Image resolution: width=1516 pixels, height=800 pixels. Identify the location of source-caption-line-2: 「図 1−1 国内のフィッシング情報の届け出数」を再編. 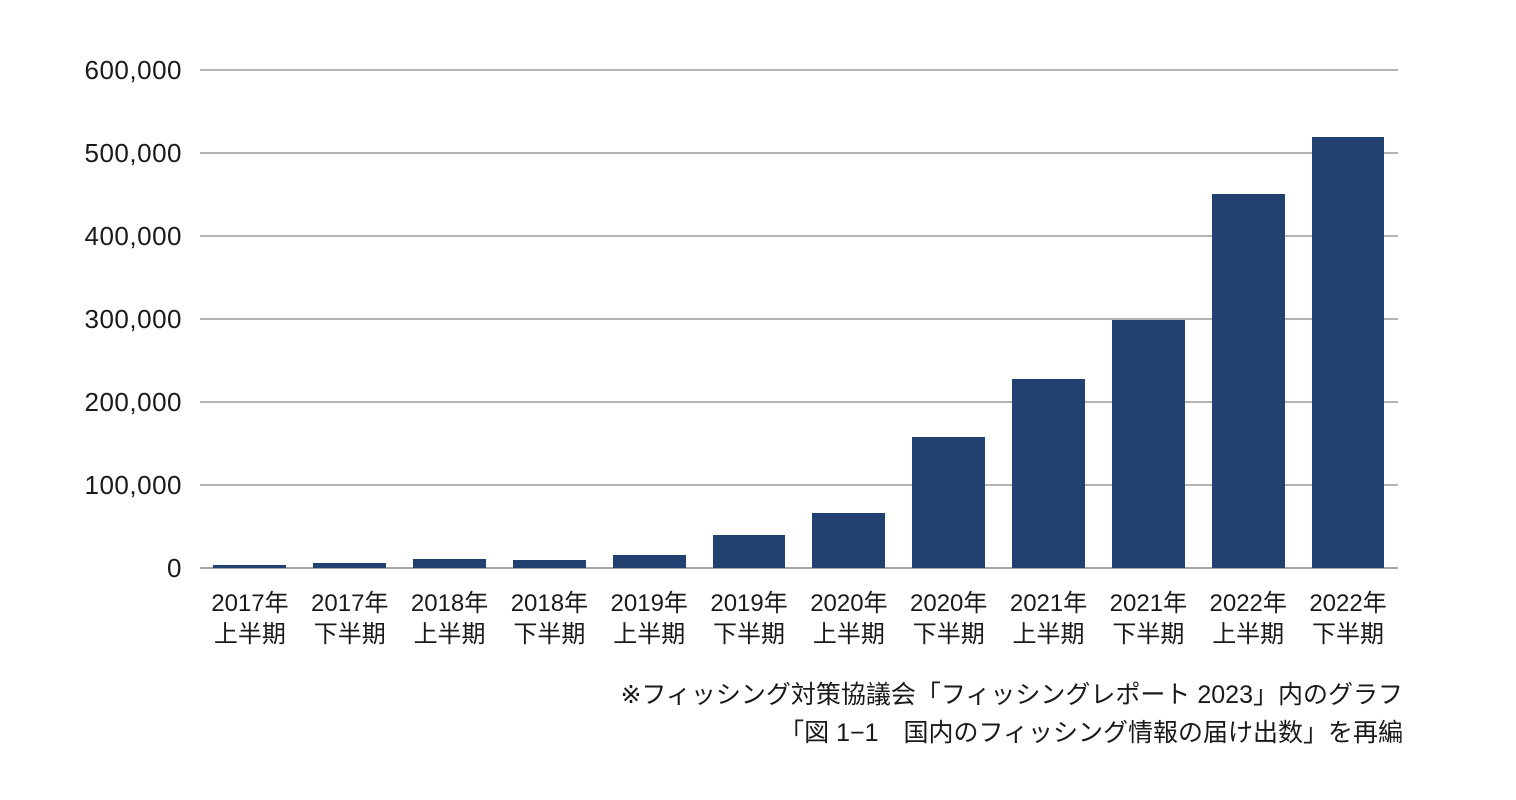
(1091, 733).